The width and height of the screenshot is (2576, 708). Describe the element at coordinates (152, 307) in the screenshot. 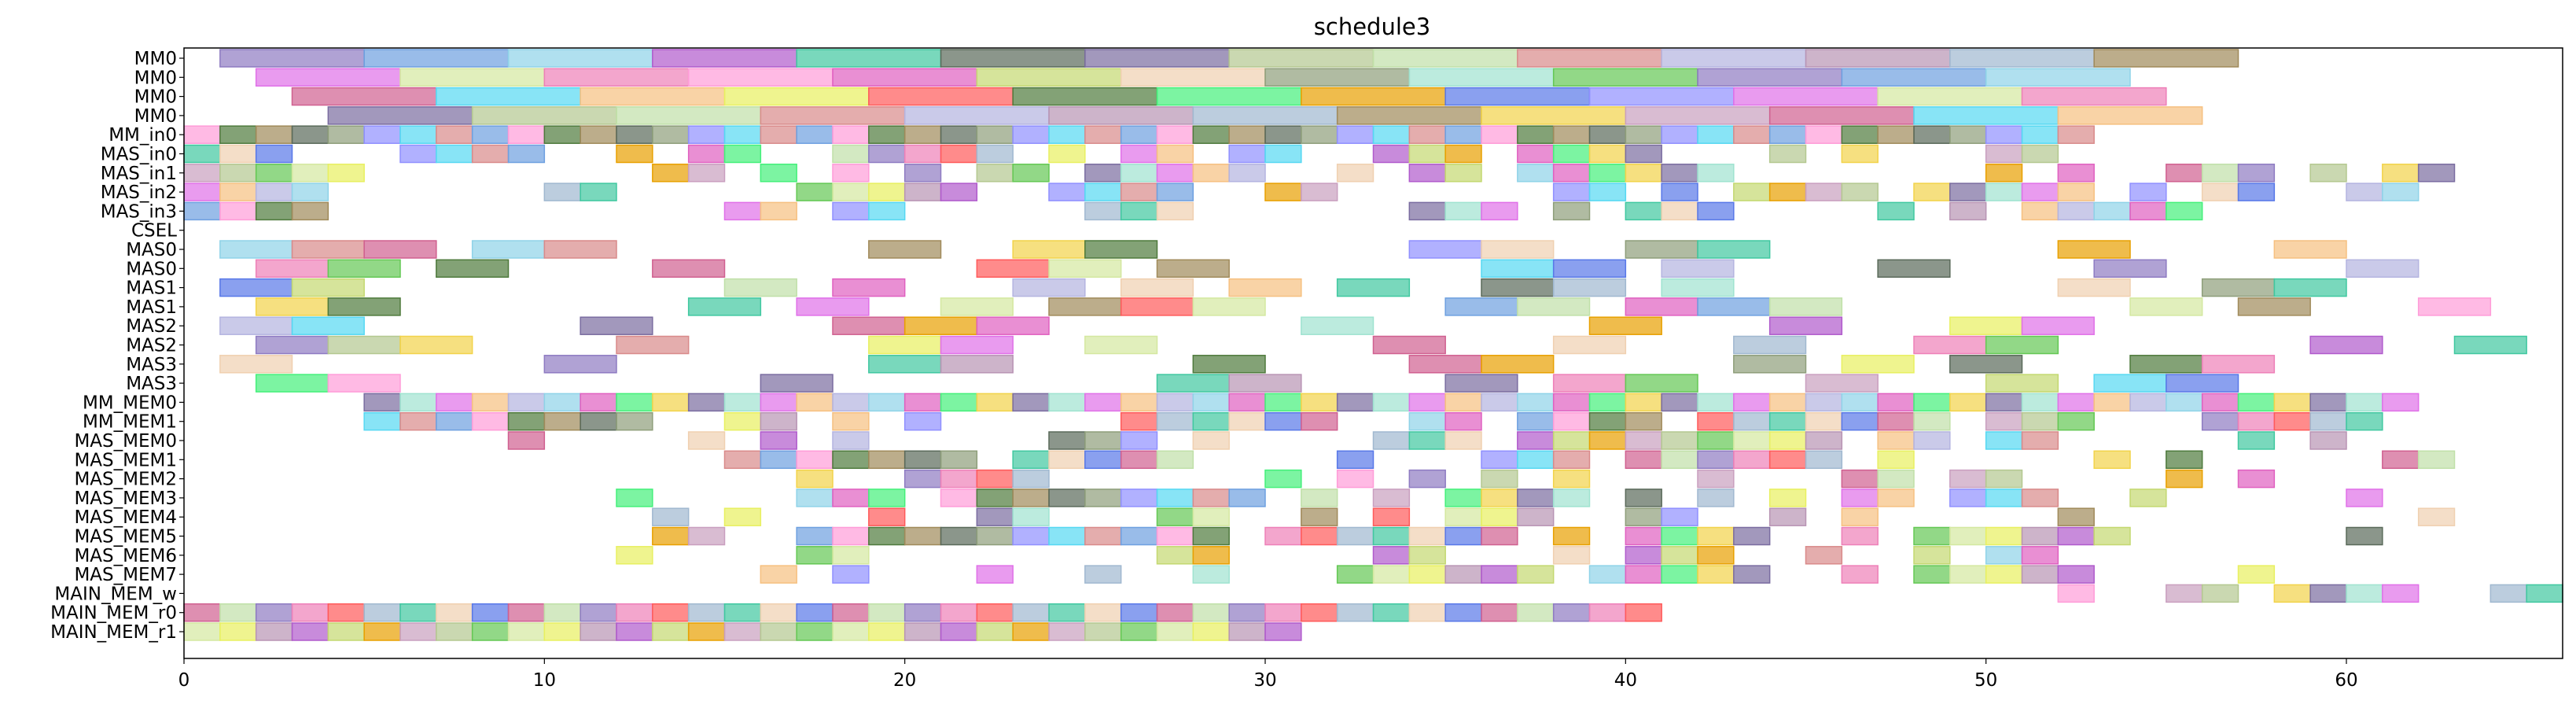

I see `y-tick-label: MAS1` at that location.